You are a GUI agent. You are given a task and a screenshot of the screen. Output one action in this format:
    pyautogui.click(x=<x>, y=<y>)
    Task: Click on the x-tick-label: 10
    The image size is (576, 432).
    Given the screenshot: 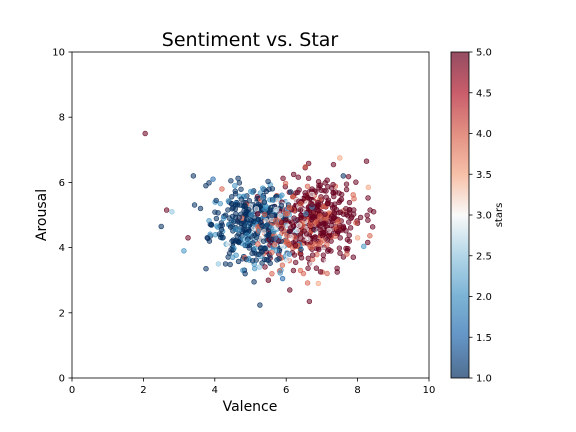 What is the action you would take?
    pyautogui.click(x=429, y=390)
    